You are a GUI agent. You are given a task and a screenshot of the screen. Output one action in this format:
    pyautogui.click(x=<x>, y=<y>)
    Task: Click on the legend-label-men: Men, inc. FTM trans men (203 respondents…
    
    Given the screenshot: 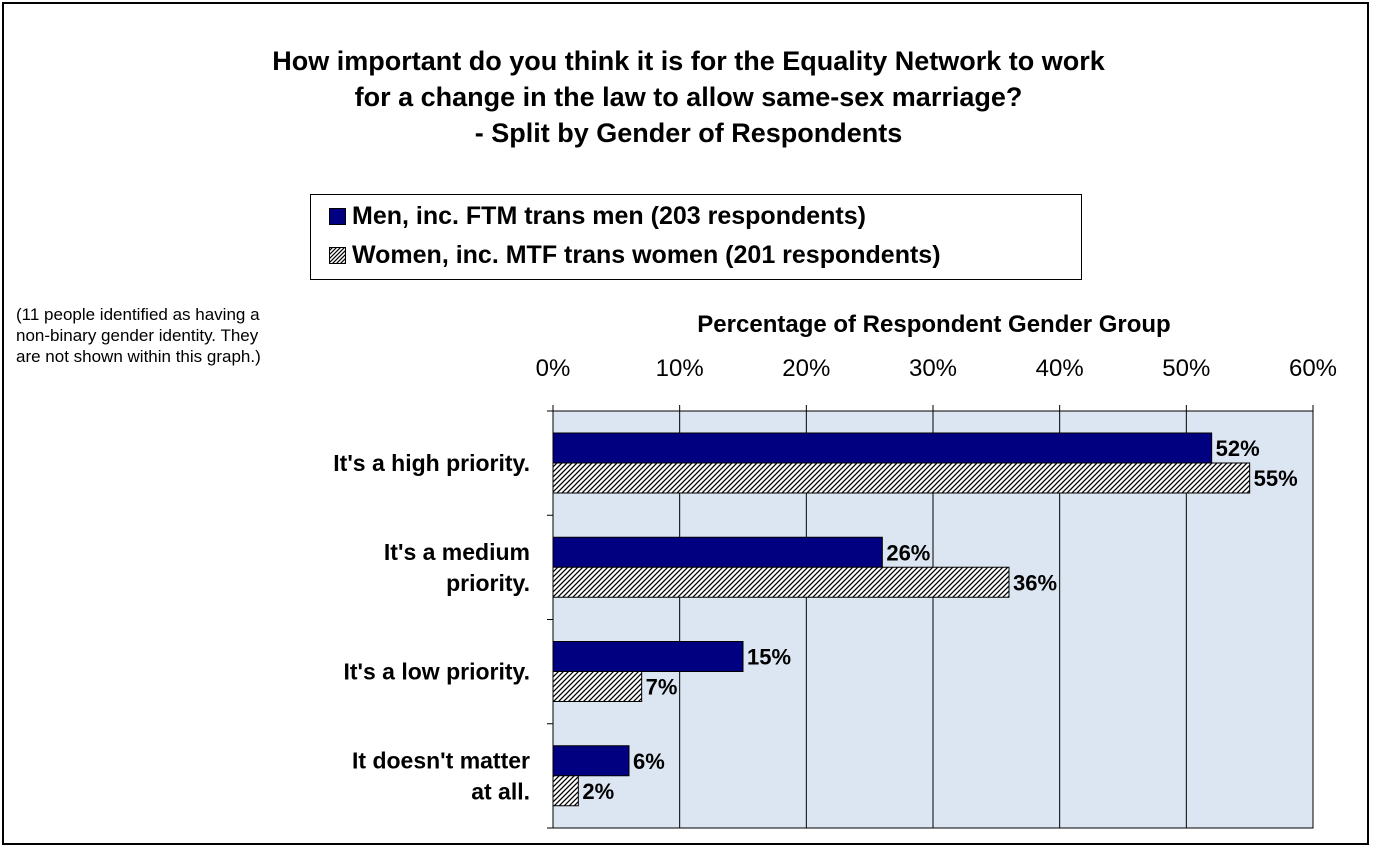 What is the action you would take?
    pyautogui.click(x=609, y=216)
    